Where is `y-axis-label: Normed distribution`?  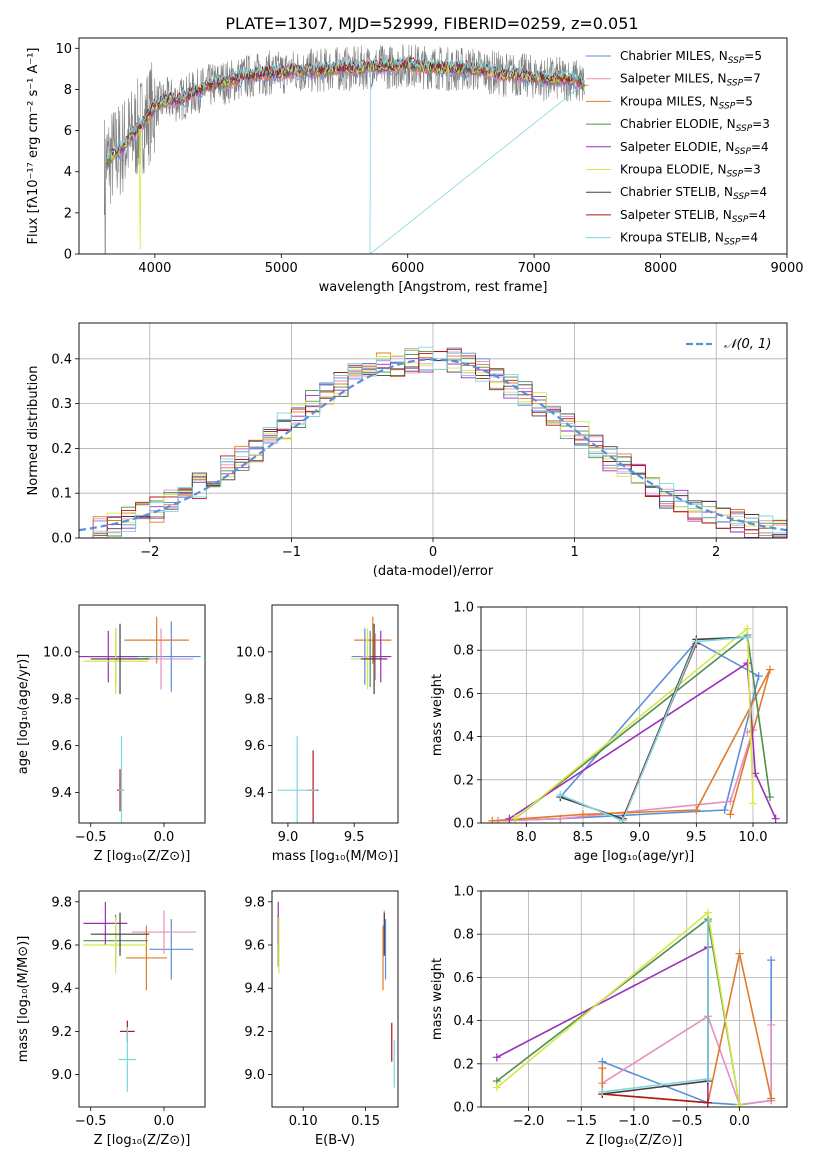
y-axis-label: Normed distribution is located at coordinates (33, 431).